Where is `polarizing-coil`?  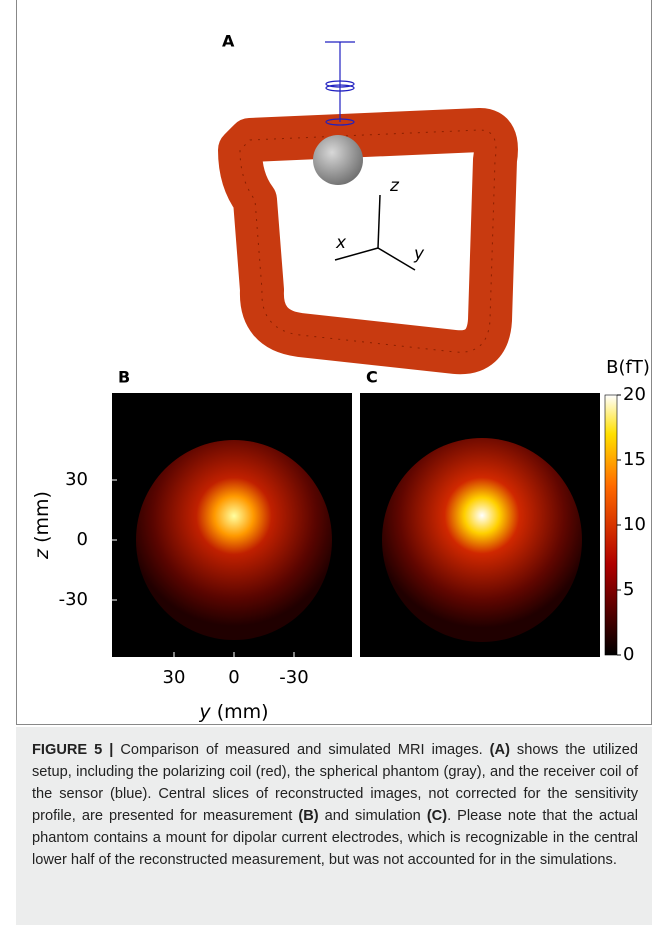 polarizing-coil is located at coordinates (368, 241).